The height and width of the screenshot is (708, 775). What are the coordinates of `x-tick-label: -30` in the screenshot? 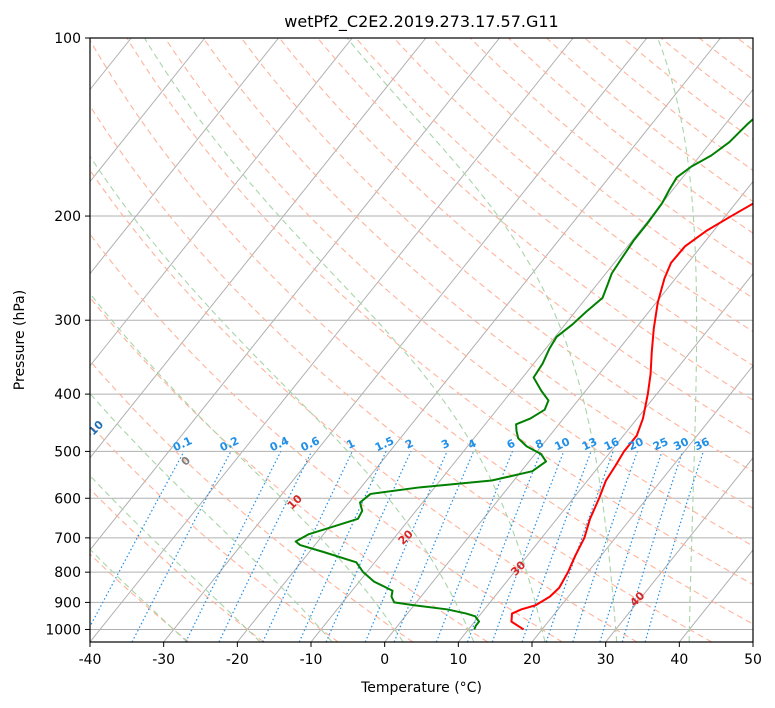 It's located at (163, 660).